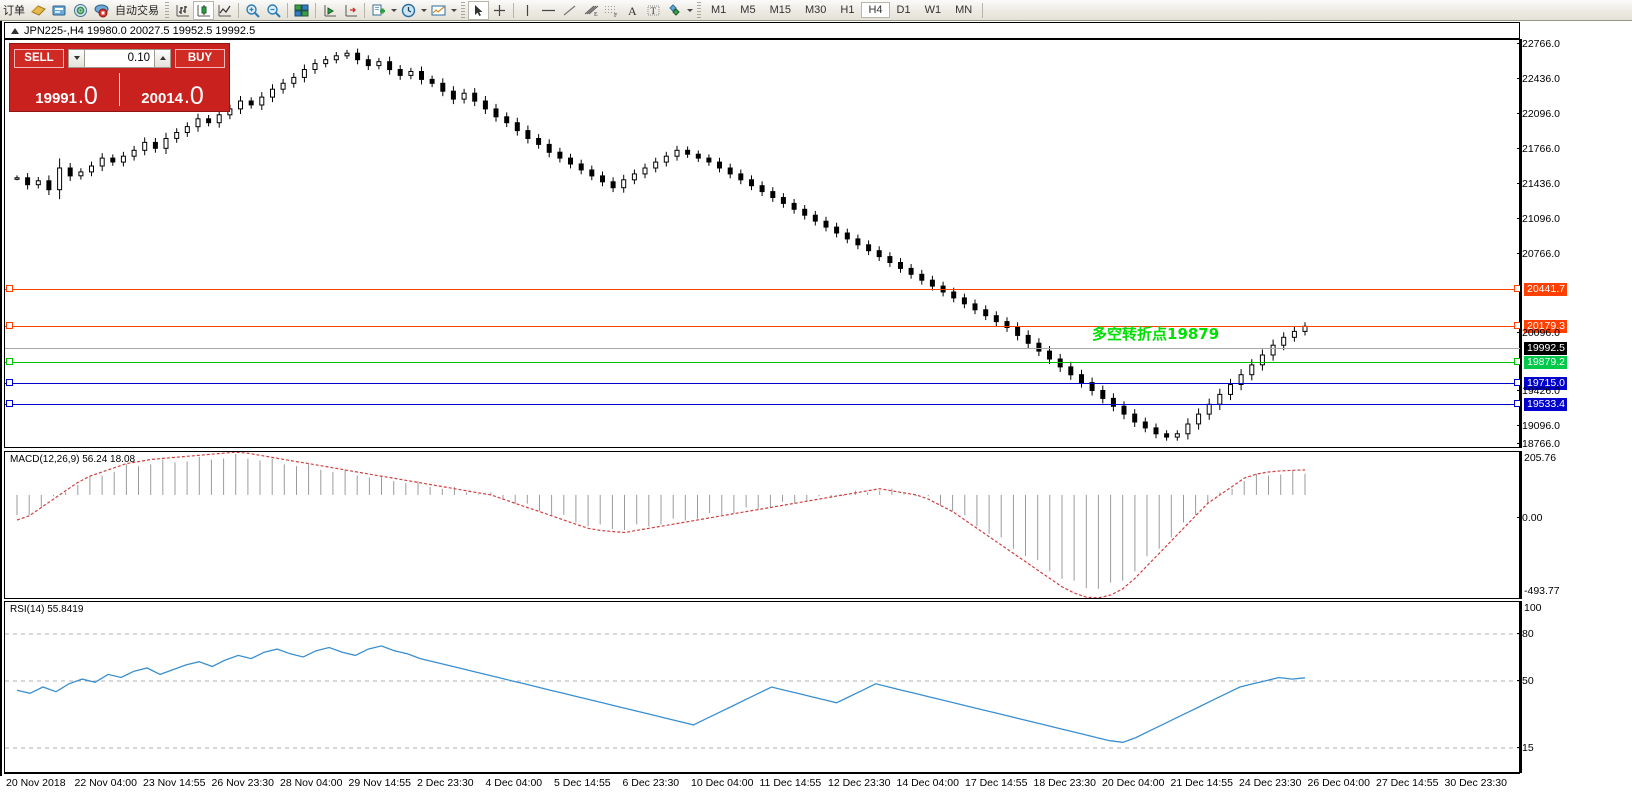  Describe the element at coordinates (14, 11) in the screenshot. I see `orders-label: 订单` at that location.